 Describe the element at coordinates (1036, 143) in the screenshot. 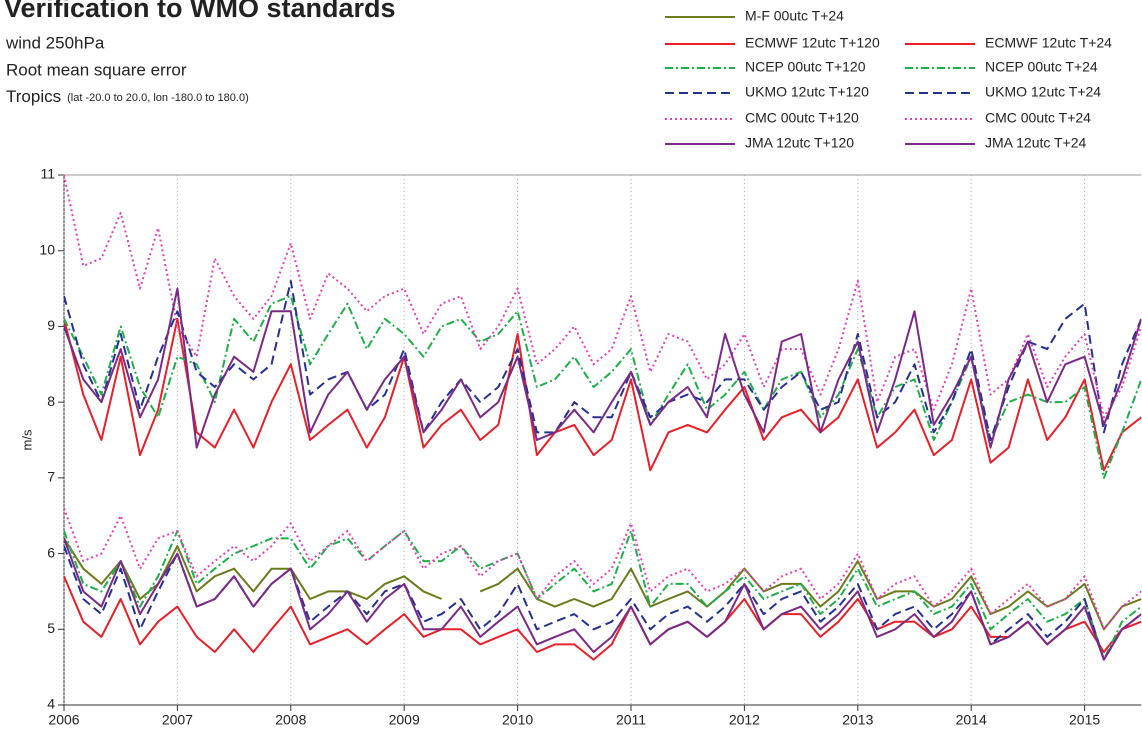

I see `legend-label: JMA 12utc T+24` at that location.